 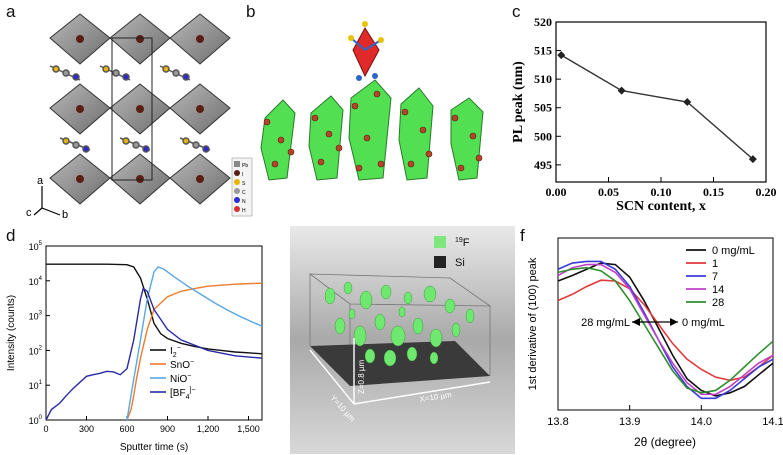 I want to click on panel-e-3d-render: 19F Si Y=10 µm X=10 µm Z=0.8 µm, so click(x=402, y=340).